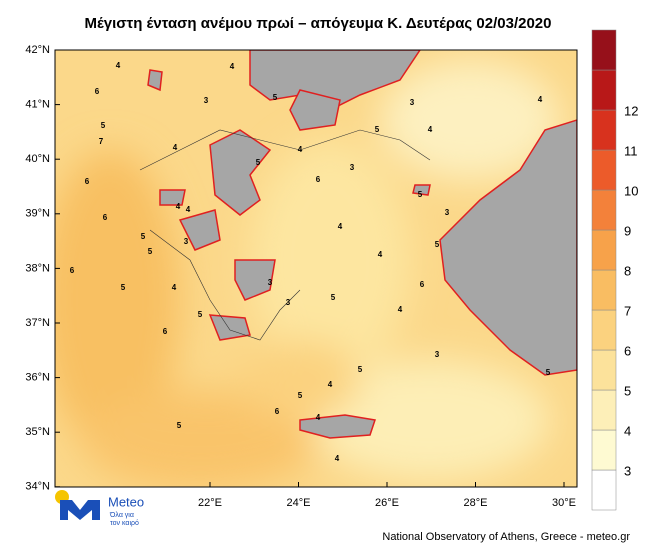 Image resolution: width=650 pixels, height=552 pixels. I want to click on lat-label: 35°N, so click(37, 432).